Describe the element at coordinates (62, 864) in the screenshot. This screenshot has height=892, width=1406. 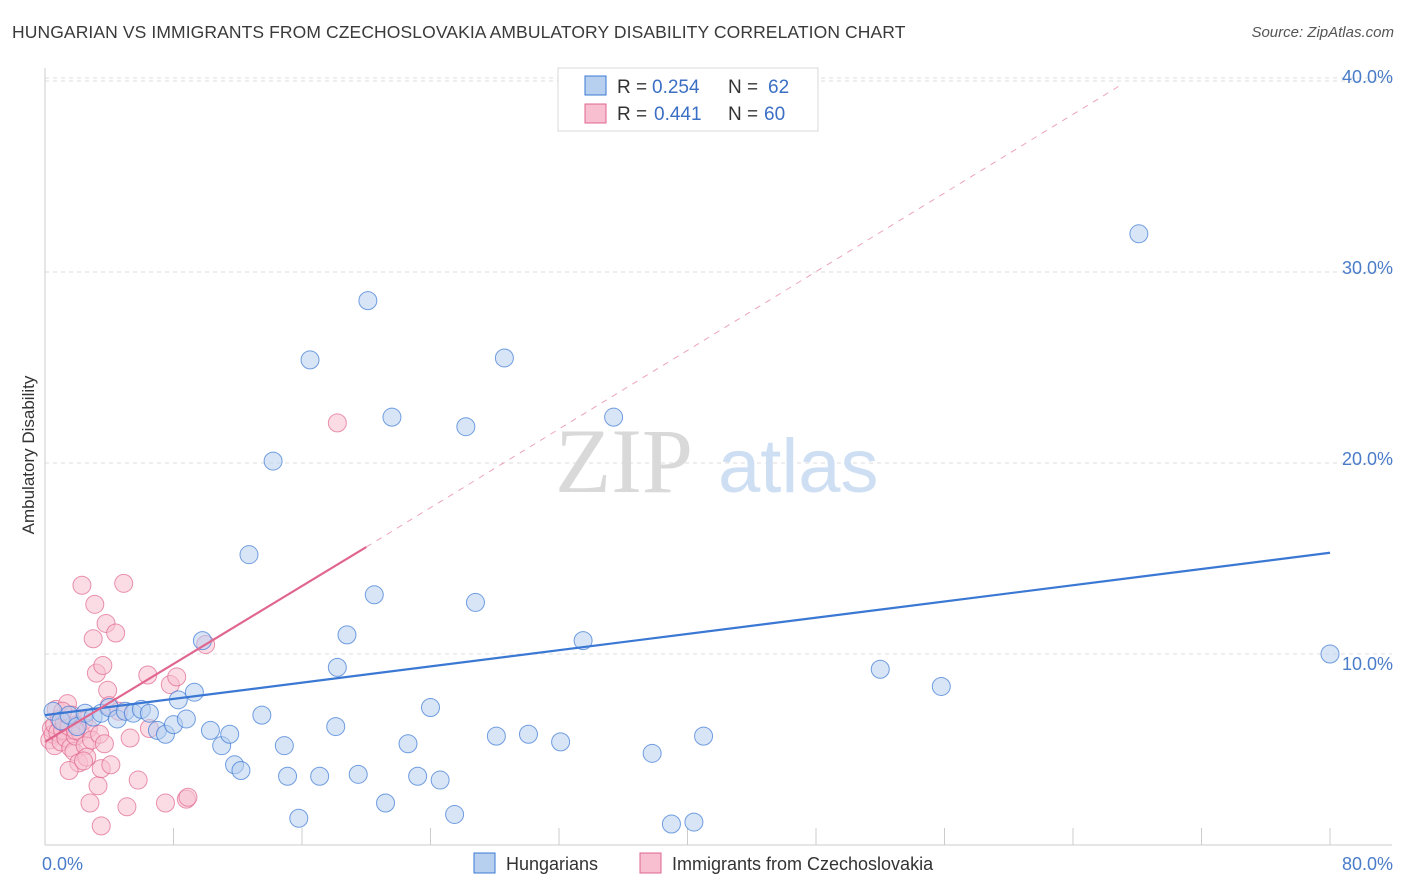
I see `x-tick-label: 0.0%` at that location.